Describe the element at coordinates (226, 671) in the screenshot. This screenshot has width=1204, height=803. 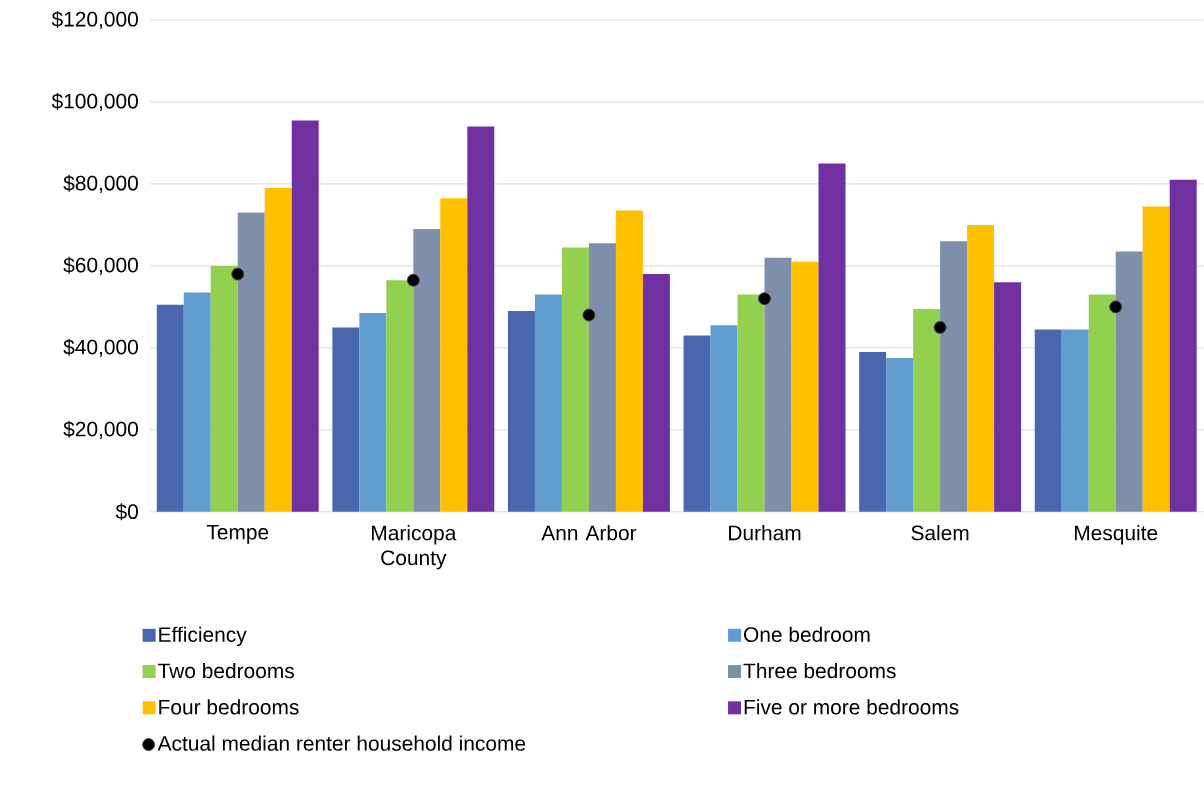
I see `legend-label: Two bedrooms` at that location.